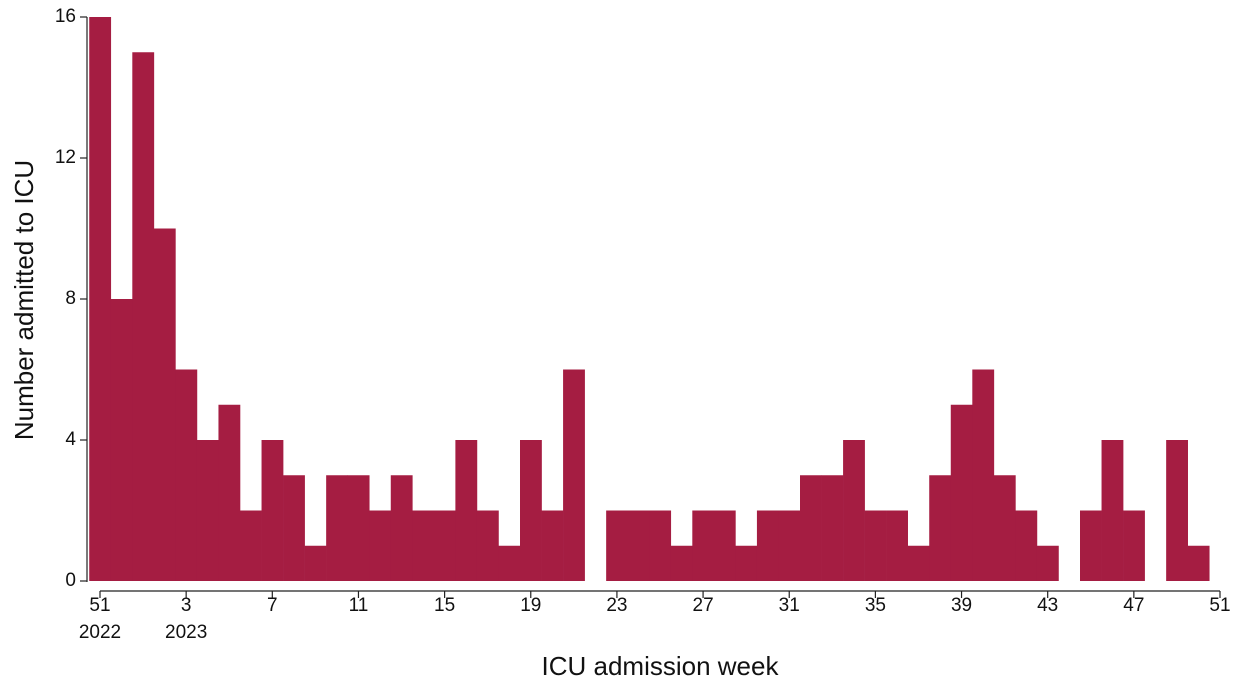 Image resolution: width=1241 pixels, height=685 pixels. I want to click on y-tick-label: 16, so click(65, 16).